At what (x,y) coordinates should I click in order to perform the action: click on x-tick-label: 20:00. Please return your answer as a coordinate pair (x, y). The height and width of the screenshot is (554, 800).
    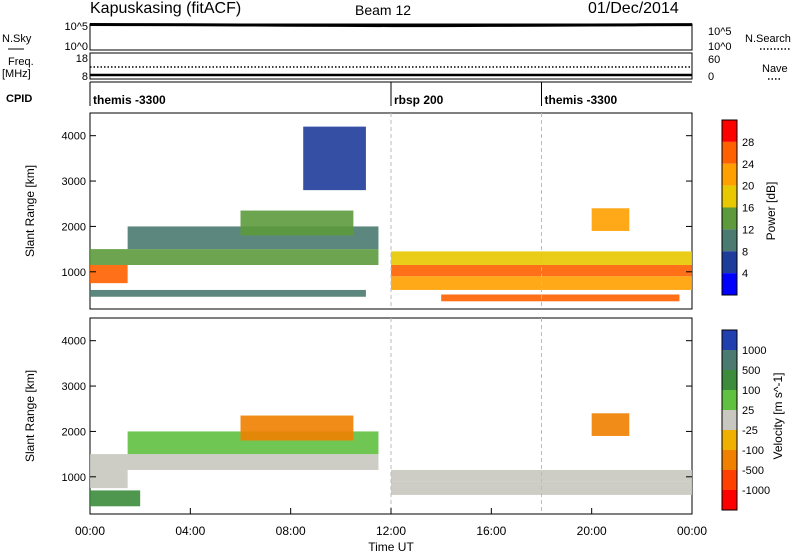
    Looking at the image, I should click on (592, 531).